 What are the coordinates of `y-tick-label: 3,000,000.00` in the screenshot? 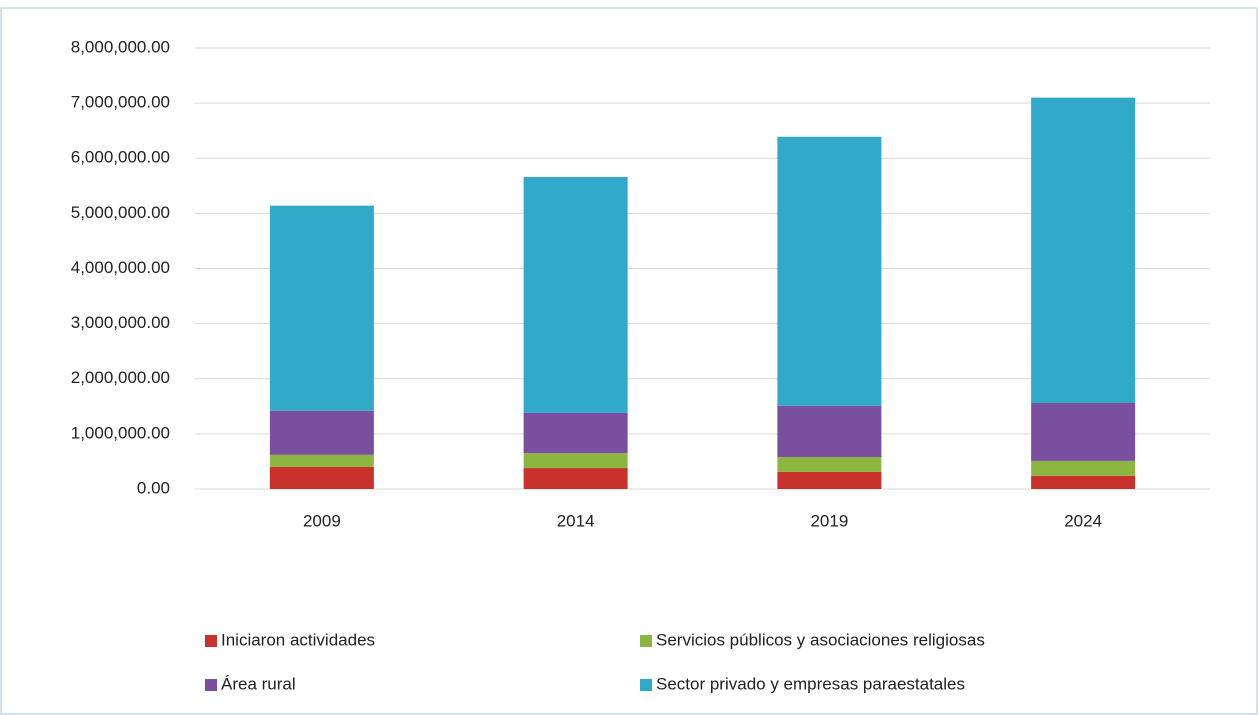 It's located at (120, 322).